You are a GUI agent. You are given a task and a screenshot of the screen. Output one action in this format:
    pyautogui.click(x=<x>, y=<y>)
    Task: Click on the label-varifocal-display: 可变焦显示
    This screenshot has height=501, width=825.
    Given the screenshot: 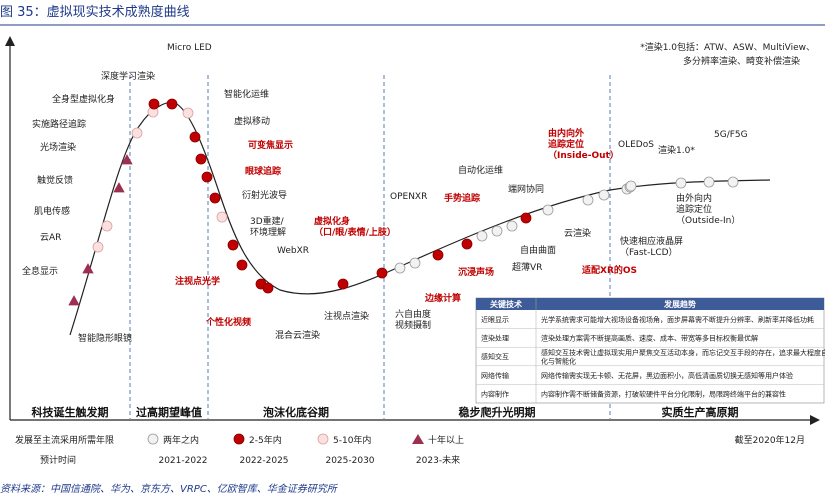 What is the action you would take?
    pyautogui.click(x=270, y=145)
    